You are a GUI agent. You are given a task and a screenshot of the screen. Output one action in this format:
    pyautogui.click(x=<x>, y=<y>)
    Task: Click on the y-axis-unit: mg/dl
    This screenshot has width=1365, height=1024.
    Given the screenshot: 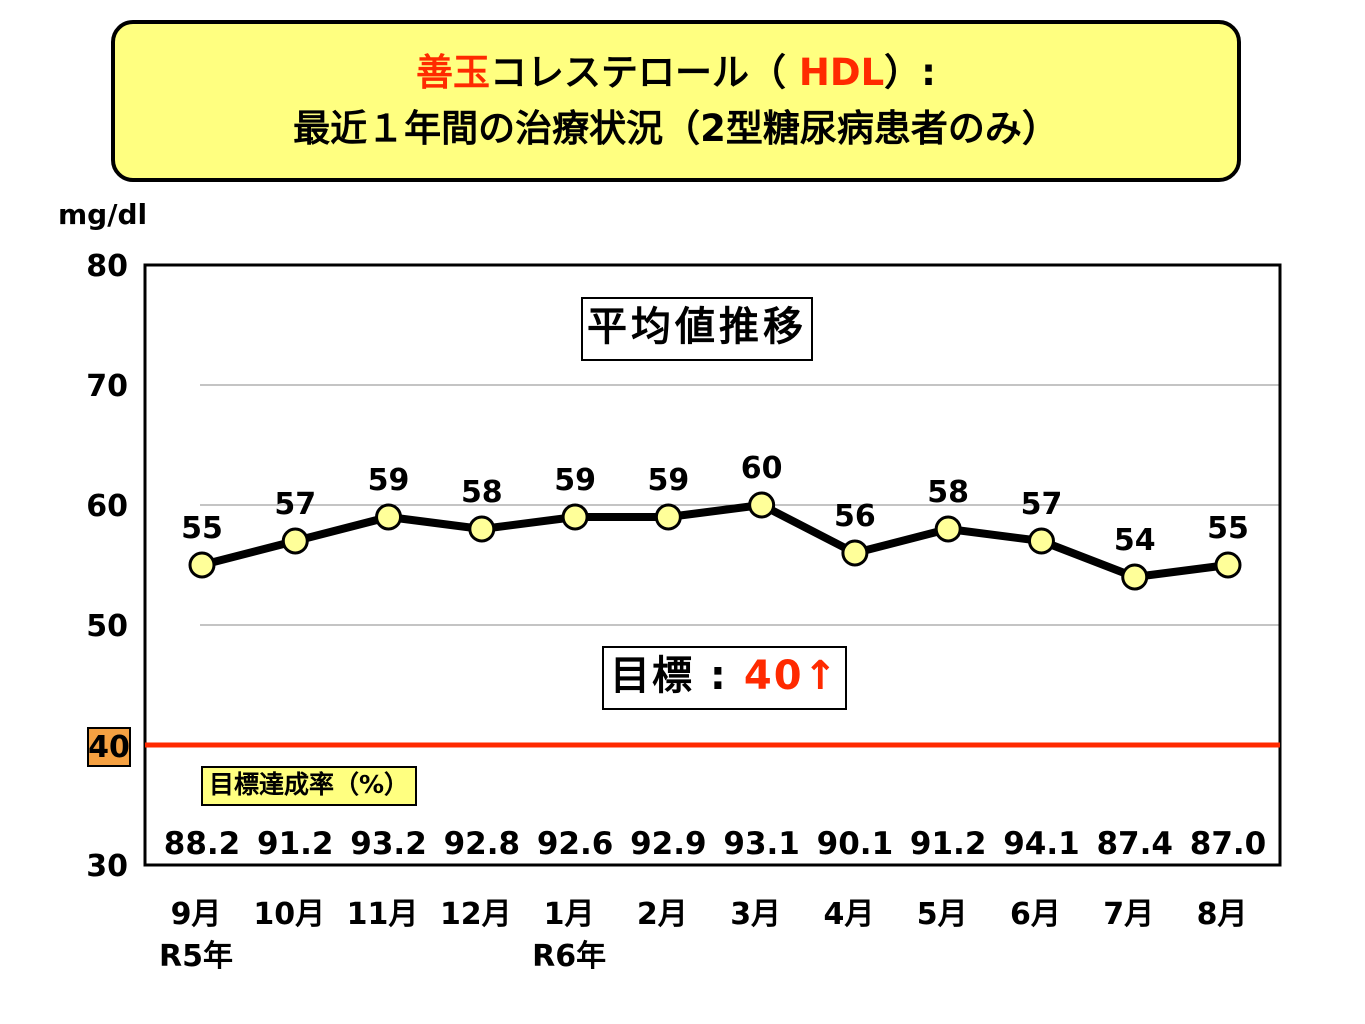 What is the action you would take?
    pyautogui.click(x=103, y=214)
    